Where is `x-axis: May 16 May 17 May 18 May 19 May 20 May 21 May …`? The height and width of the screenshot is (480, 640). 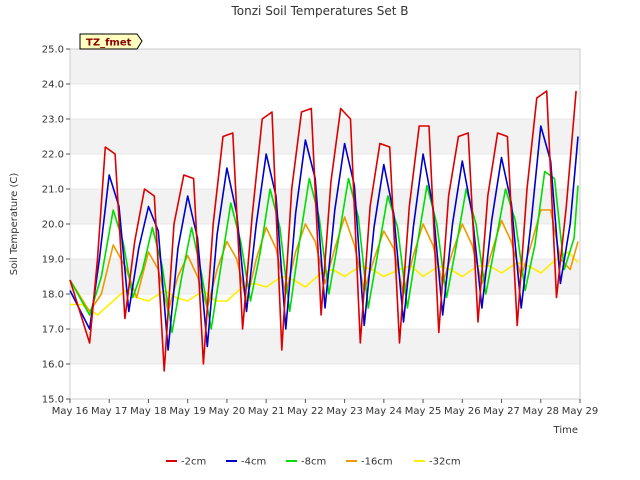
x-axis: May 16 May 17 May 18 May 19 May 20 May 21 May … is located at coordinates (325, 408).